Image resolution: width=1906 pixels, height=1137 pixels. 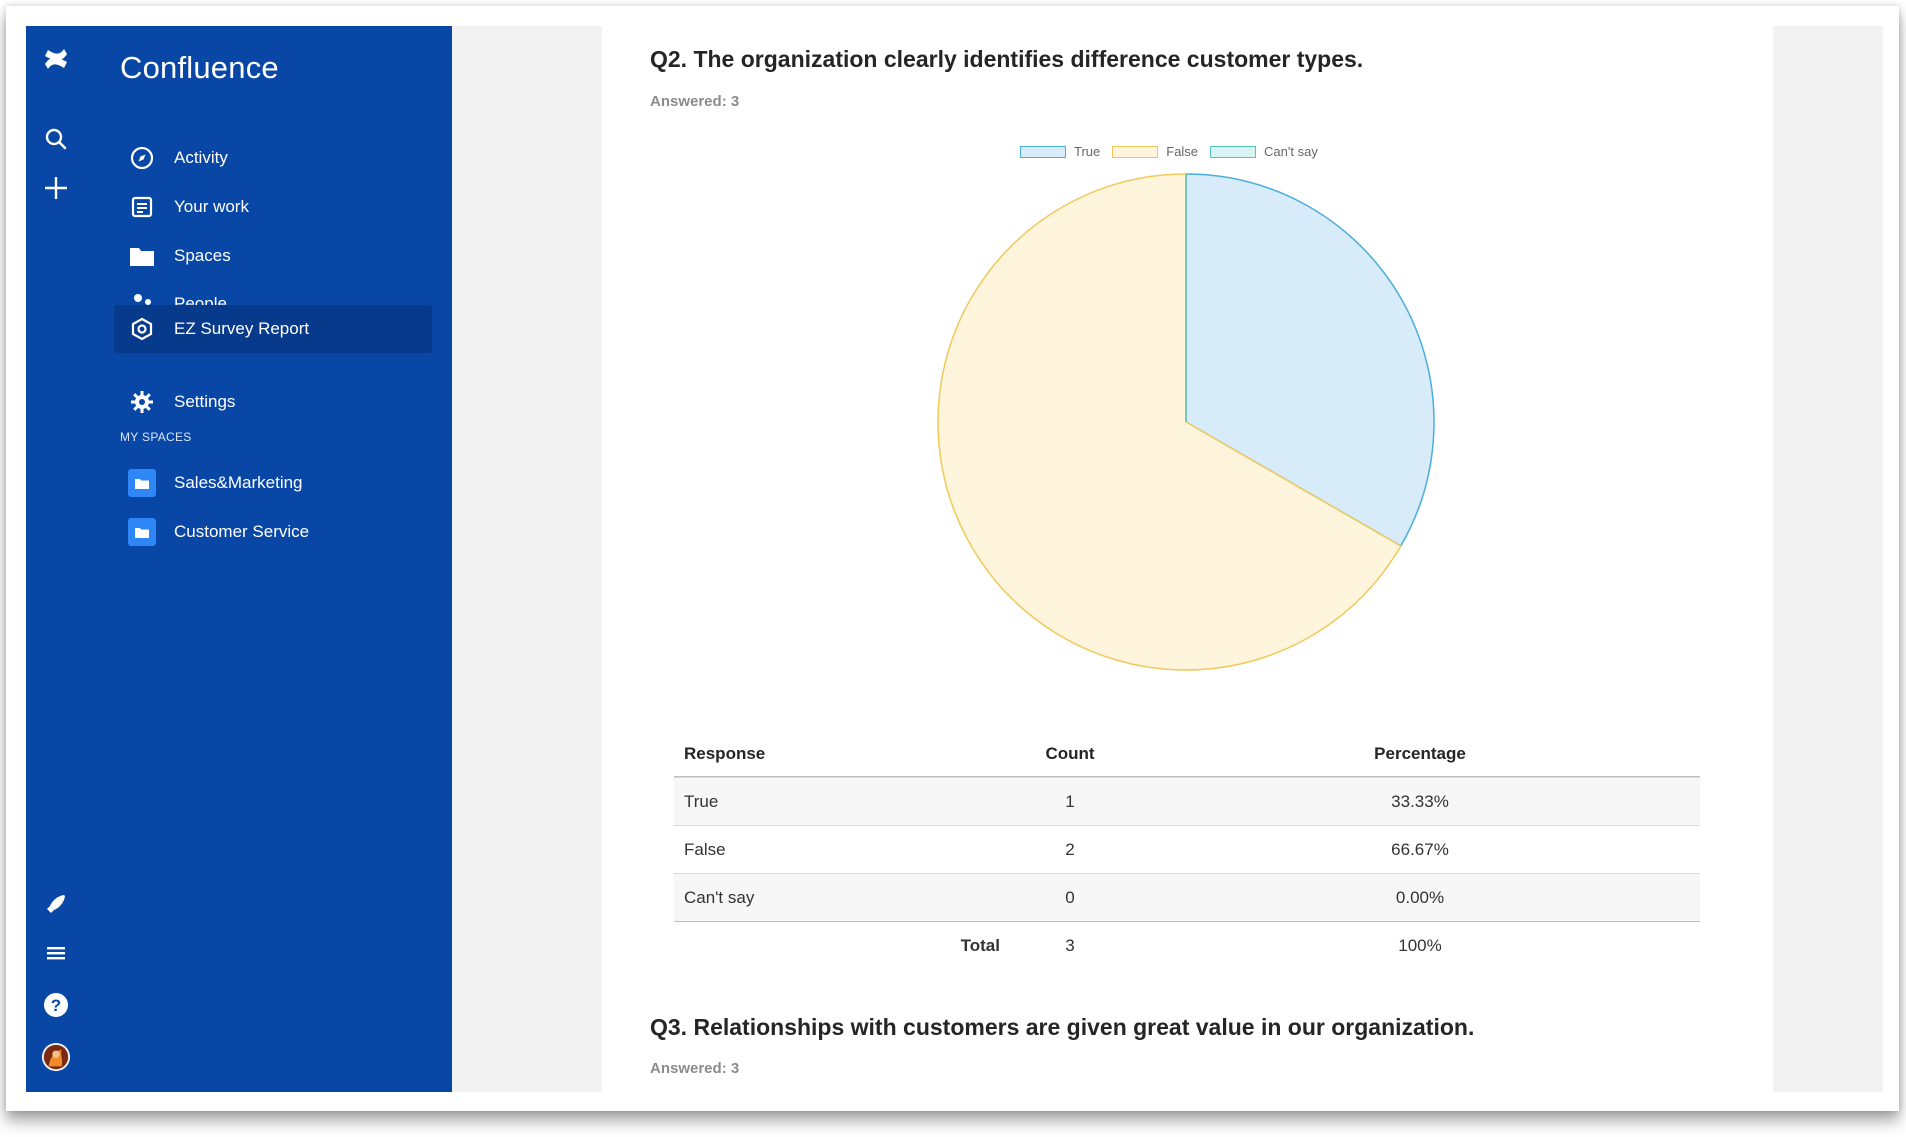 I want to click on confluence-logo-icon, so click(x=56, y=59).